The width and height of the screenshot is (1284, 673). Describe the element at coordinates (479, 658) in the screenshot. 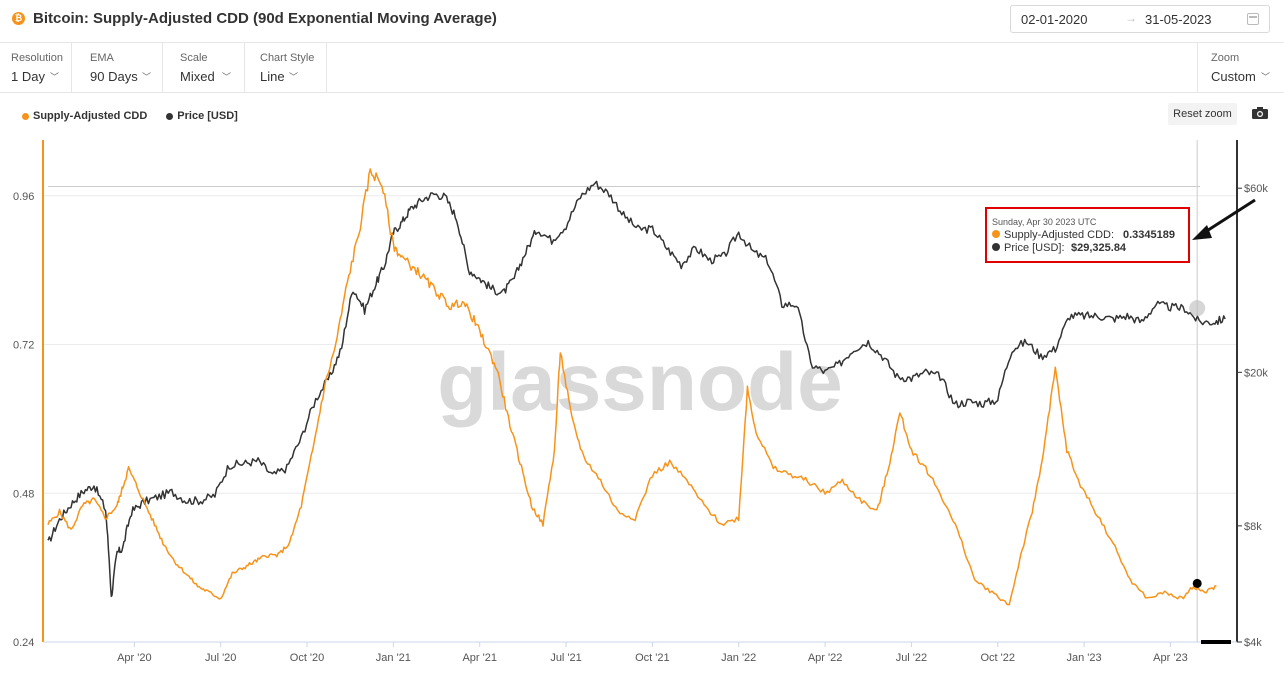

I see `x-tick-label: Apr '21` at that location.